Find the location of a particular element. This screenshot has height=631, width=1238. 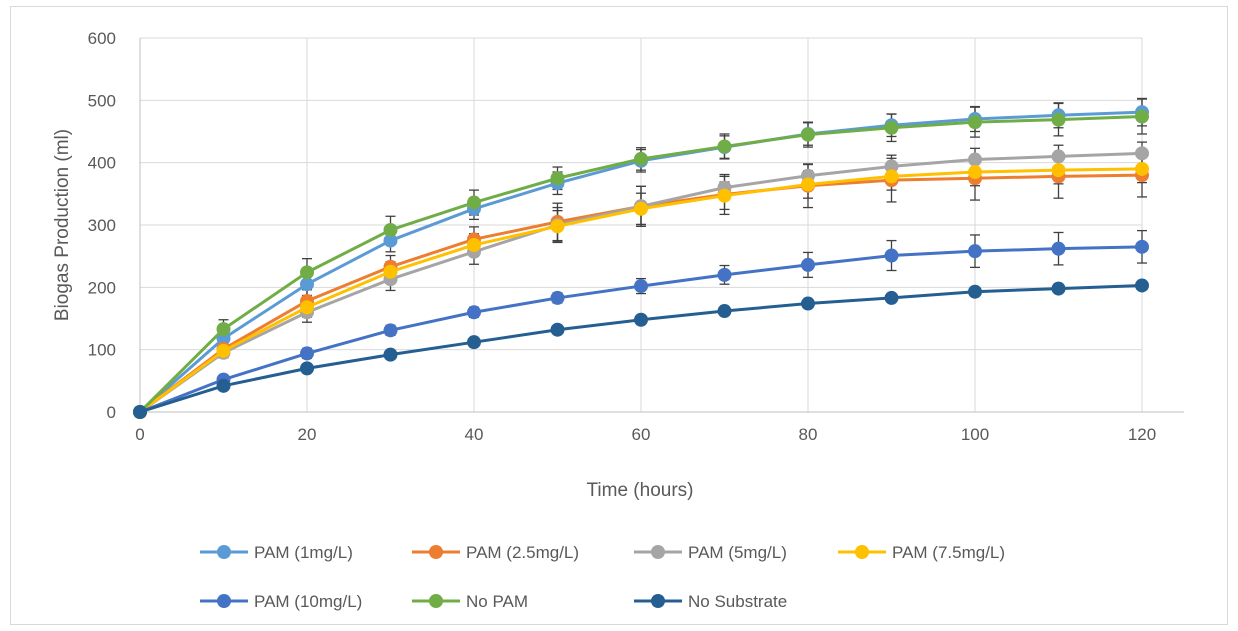

y-tick-label: 600 is located at coordinates (102, 38).